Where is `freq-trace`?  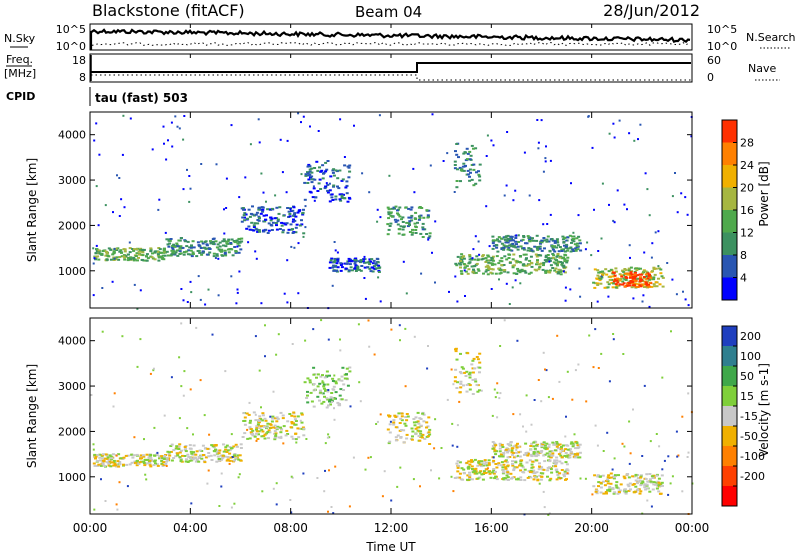 freq-trace is located at coordinates (391, 67).